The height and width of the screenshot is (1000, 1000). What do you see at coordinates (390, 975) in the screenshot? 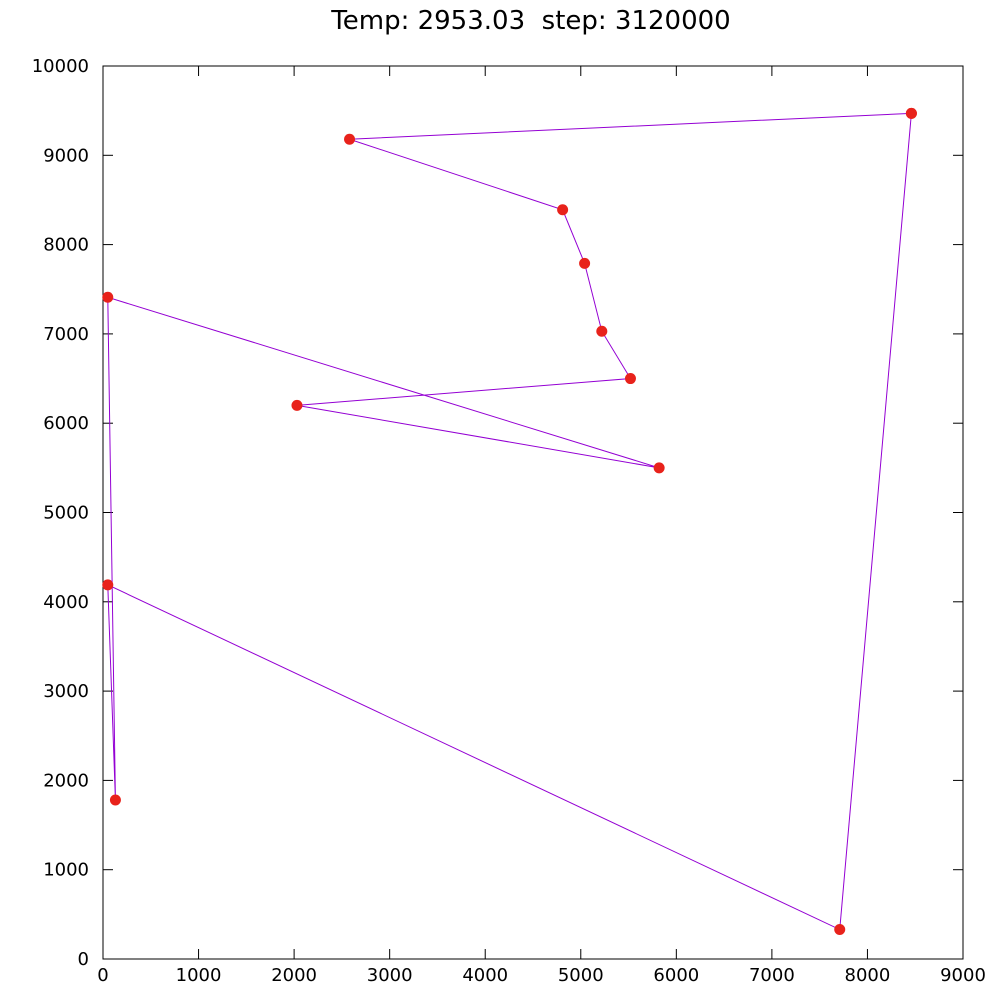
I see `x-tick-label: 3000` at bounding box center [390, 975].